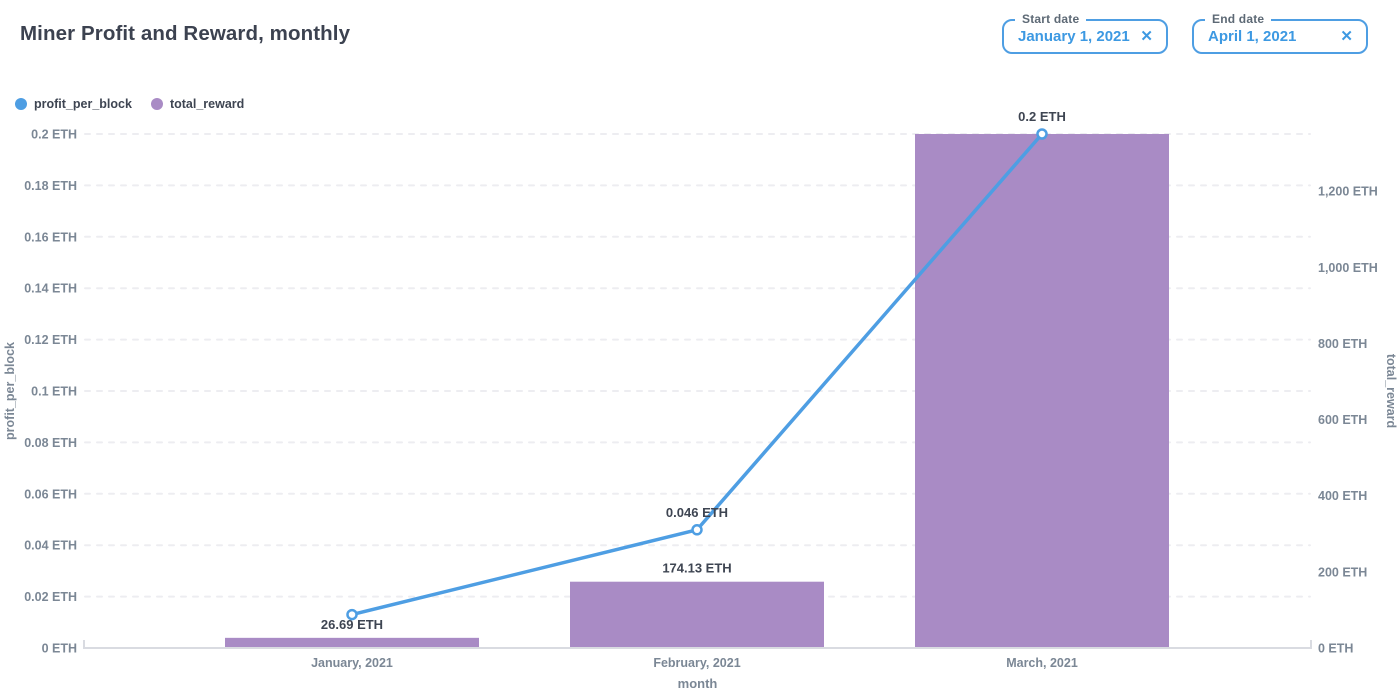  I want to click on end-date-clear-icon: ✕, so click(1346, 36).